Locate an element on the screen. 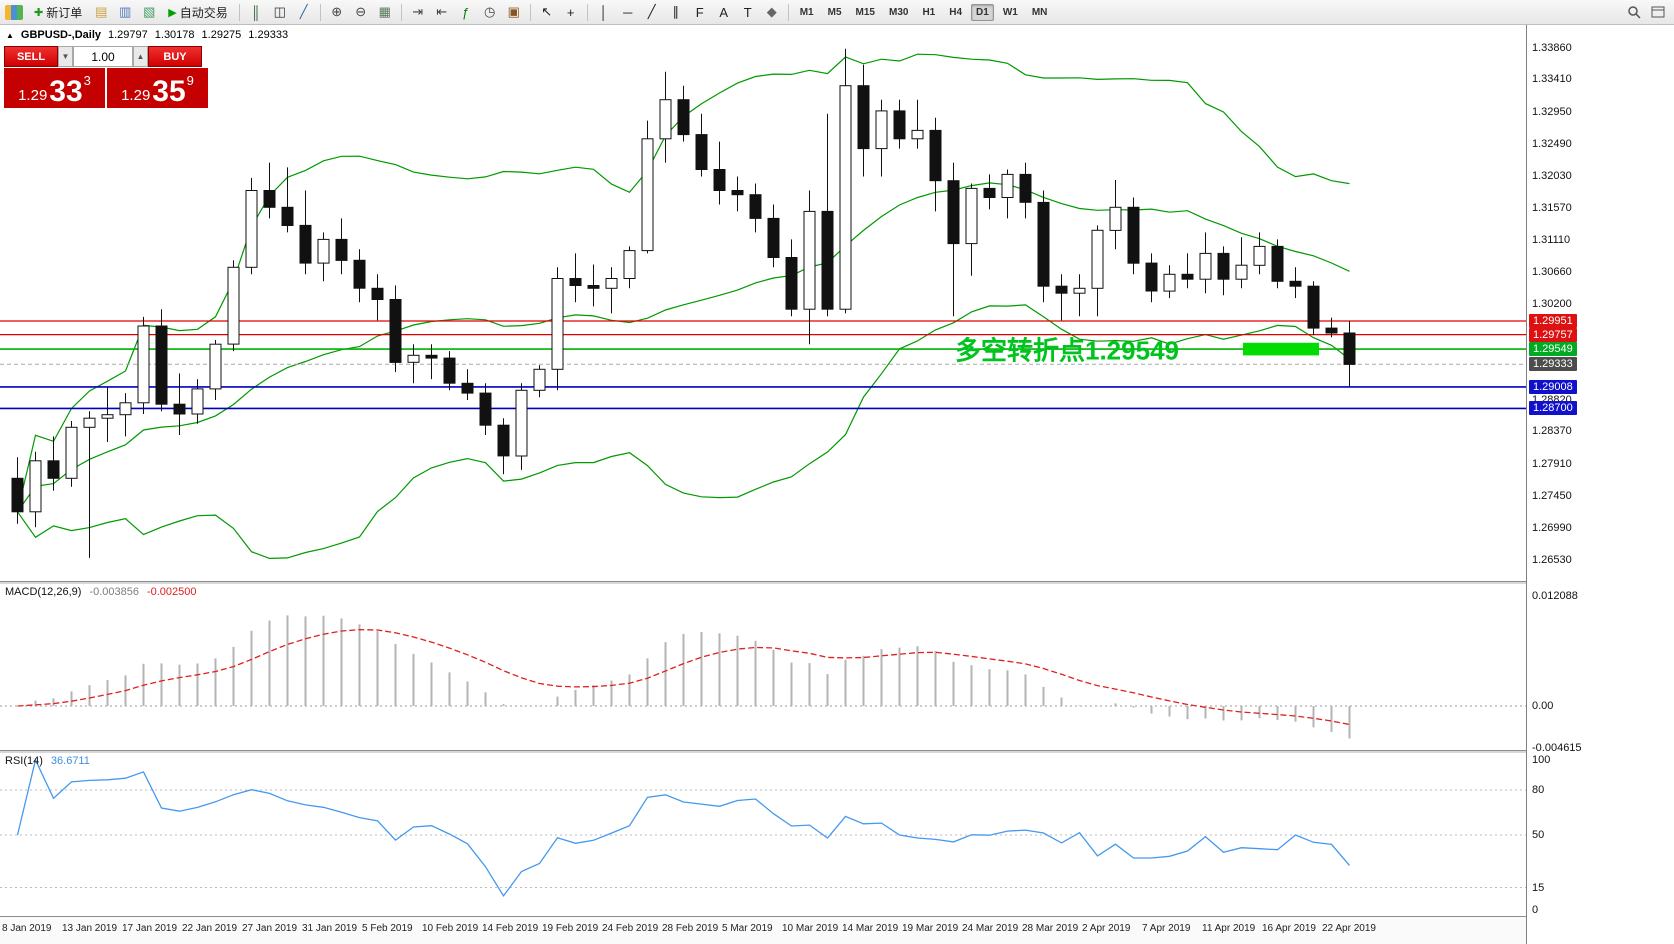 This screenshot has height=944, width=1674. shapes-icon: ◆ is located at coordinates (771, 11).